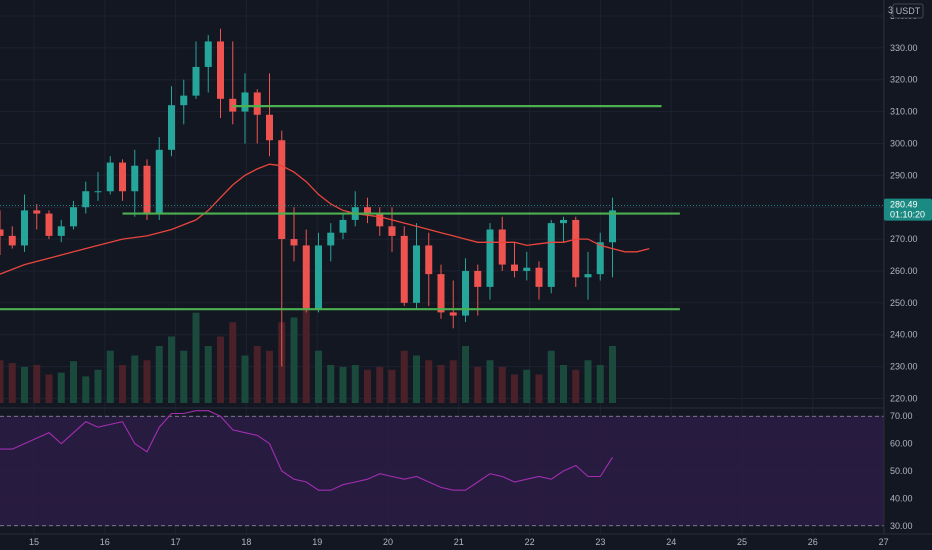 The image size is (932, 550). I want to click on price-tick-label: 240.00, so click(904, 335).